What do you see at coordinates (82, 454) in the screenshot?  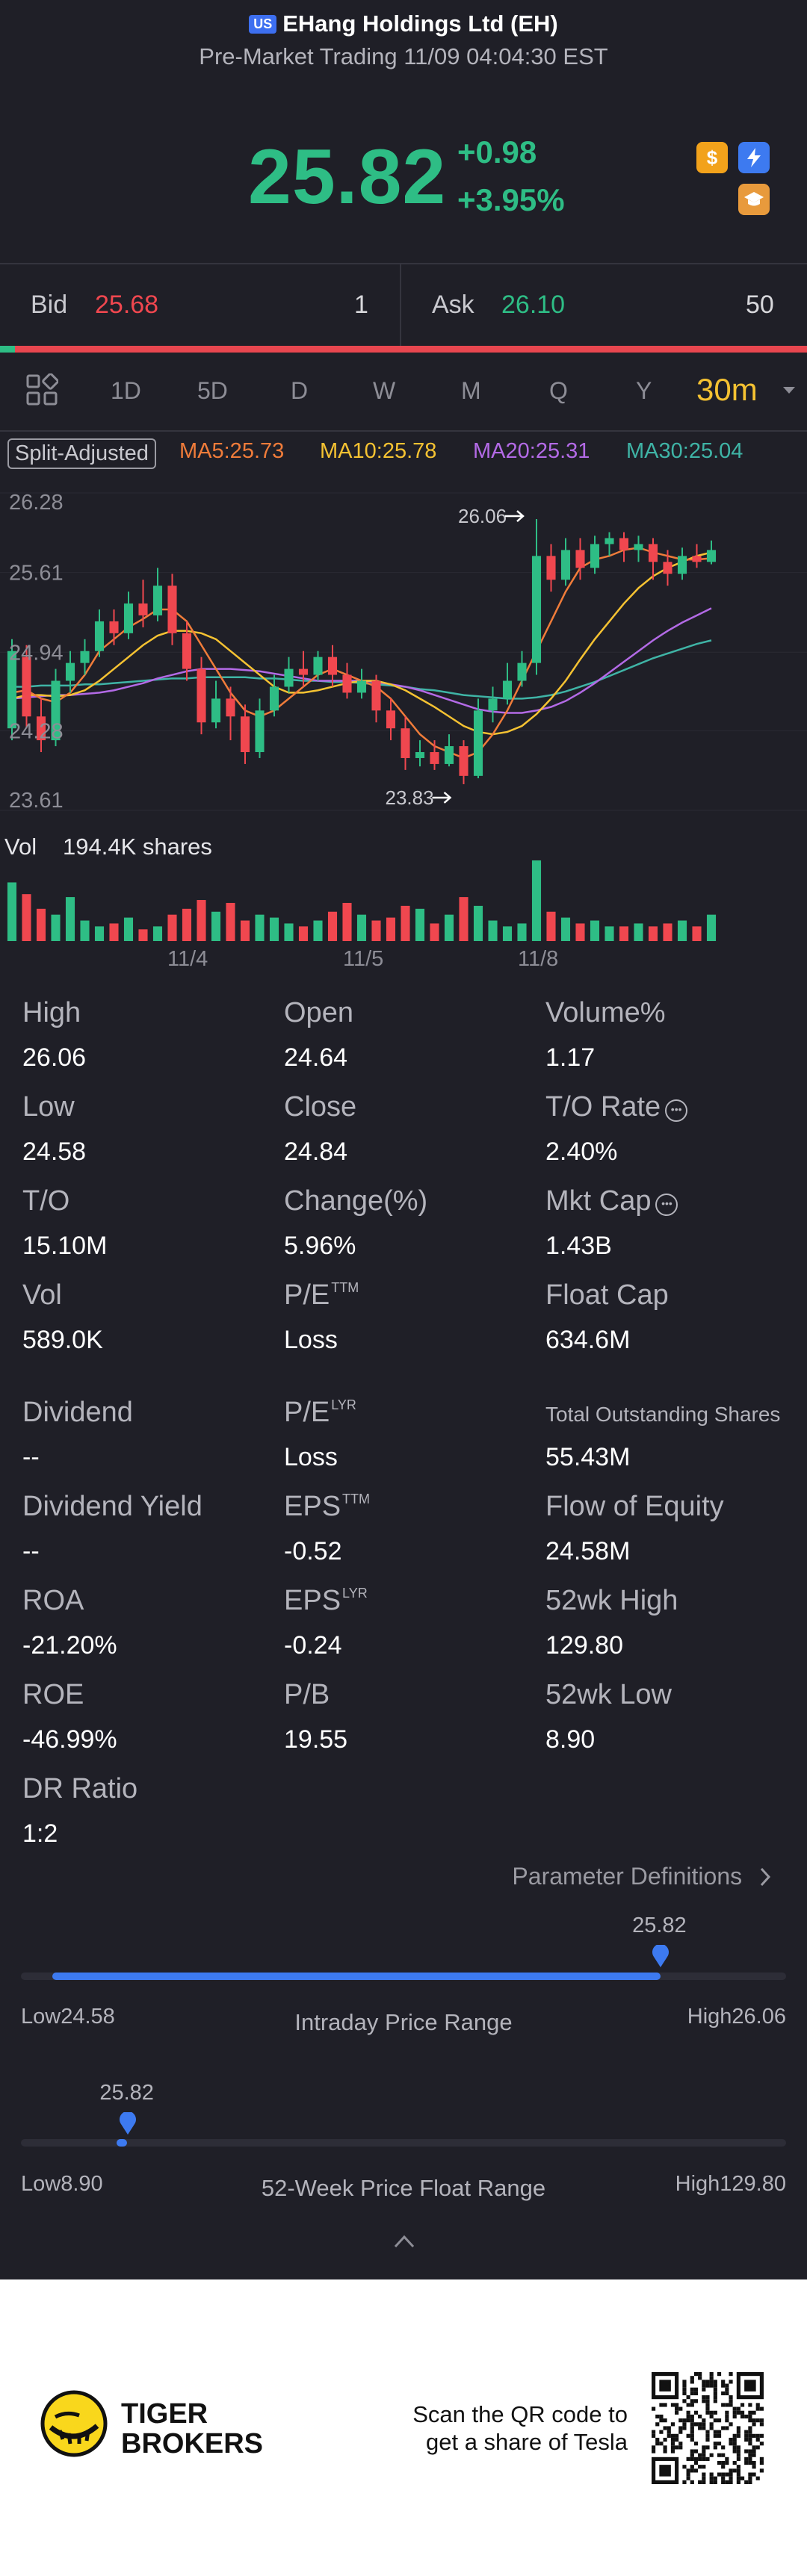 I see `split-adjusted-button: Split-Adjusted` at bounding box center [82, 454].